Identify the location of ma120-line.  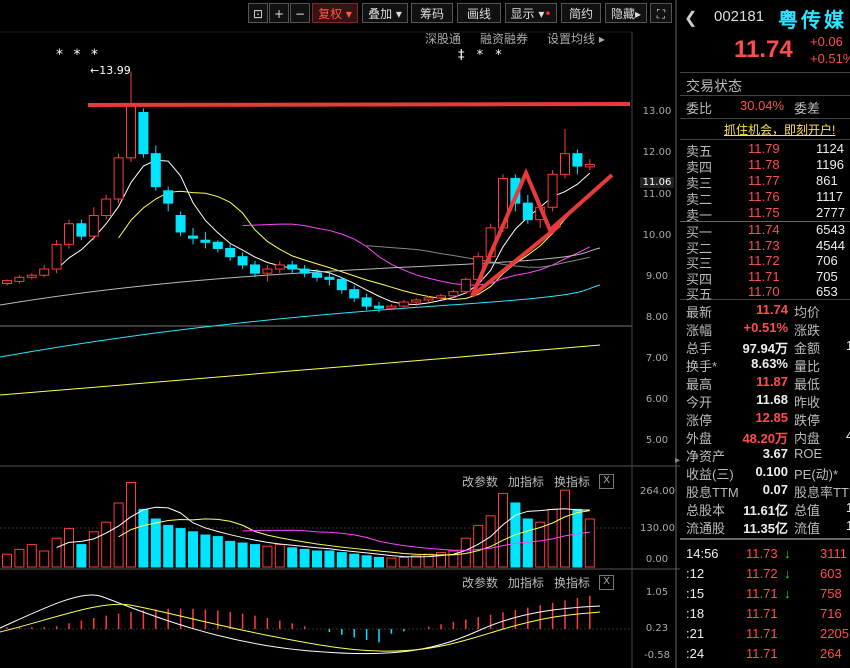
(300, 370).